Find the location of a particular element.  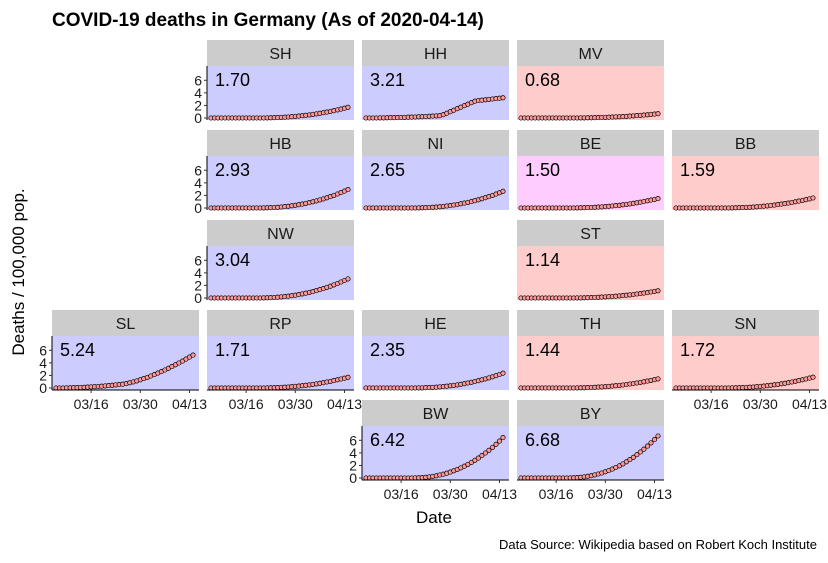

facet-strip-label: BY is located at coordinates (591, 414).